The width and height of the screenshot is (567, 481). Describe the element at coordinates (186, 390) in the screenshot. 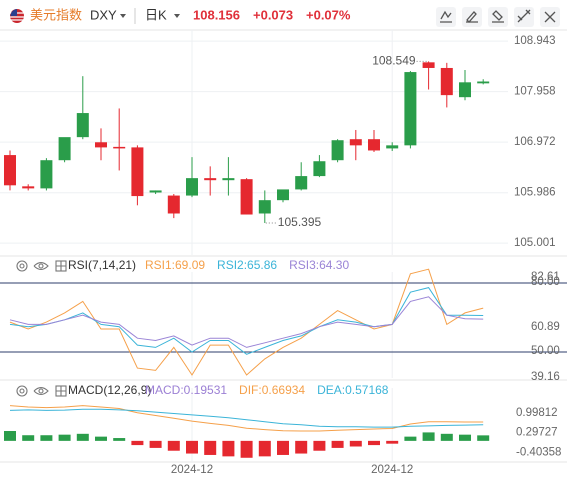

I see `legend-entry: MACD:0.19531` at that location.